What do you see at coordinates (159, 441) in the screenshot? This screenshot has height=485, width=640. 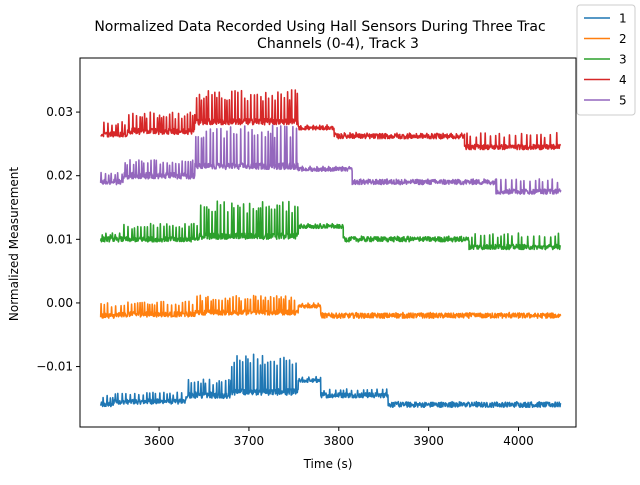 I see `x-tick-label: 3600` at bounding box center [159, 441].